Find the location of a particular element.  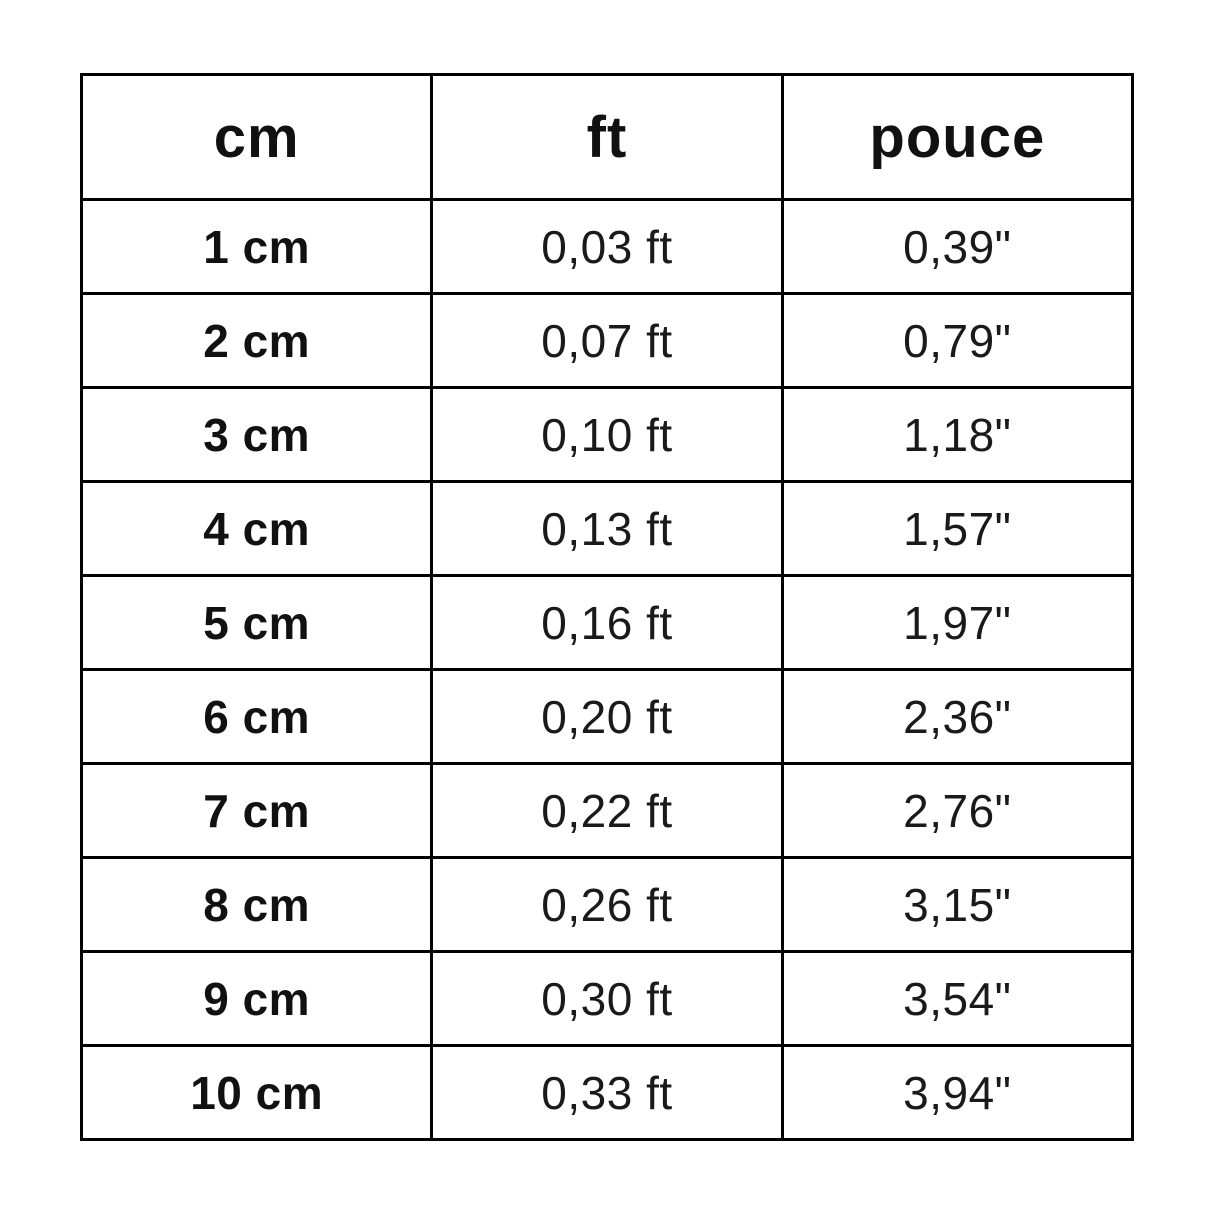

table-row: 6 cm 0,20 ft 2,36" is located at coordinates (607, 716).